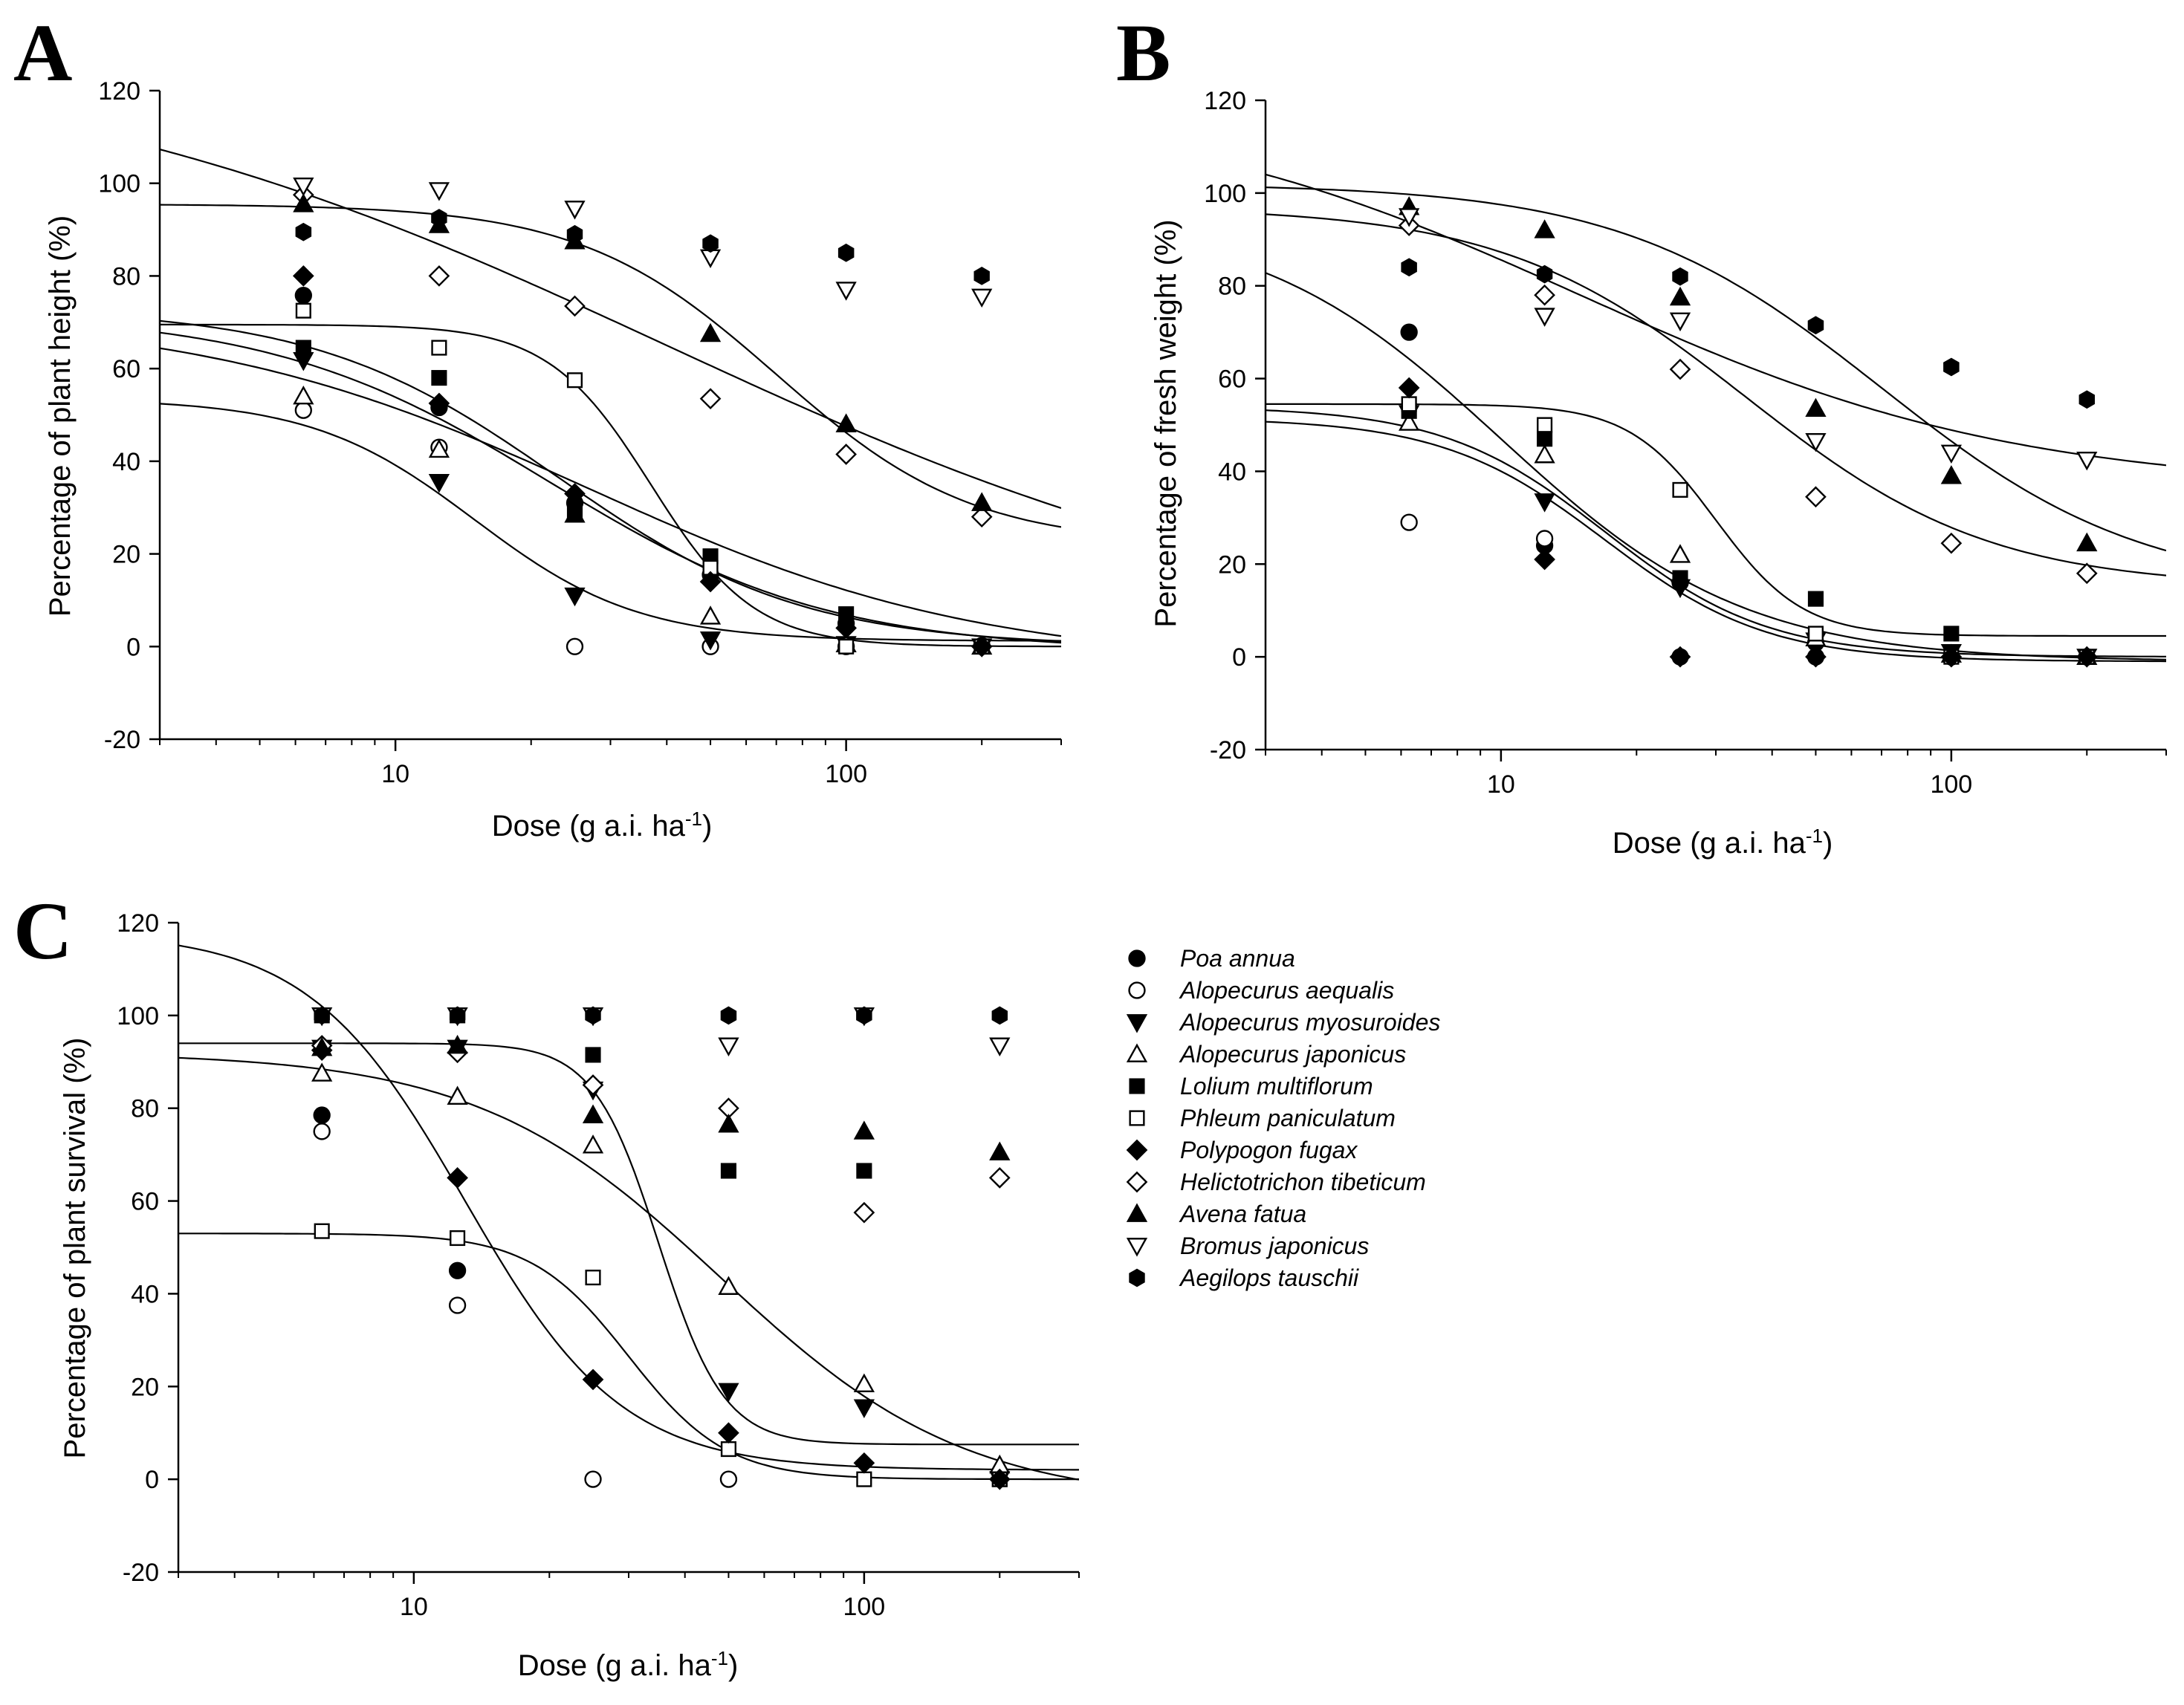 The height and width of the screenshot is (1705, 2184). Describe the element at coordinates (1277, 1086) in the screenshot. I see `legend-label-lolium-multiflorum: Lolium multiflorum` at that location.